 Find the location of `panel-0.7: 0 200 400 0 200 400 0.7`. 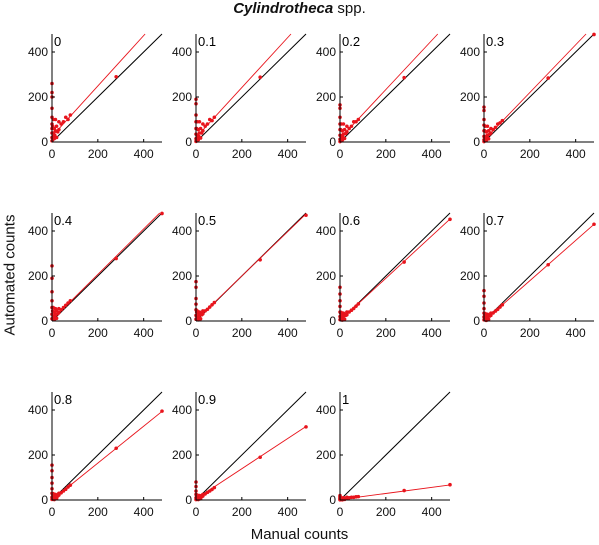

panel-0.7: 0 200 400 0 200 400 0.7 is located at coordinates (528, 276).